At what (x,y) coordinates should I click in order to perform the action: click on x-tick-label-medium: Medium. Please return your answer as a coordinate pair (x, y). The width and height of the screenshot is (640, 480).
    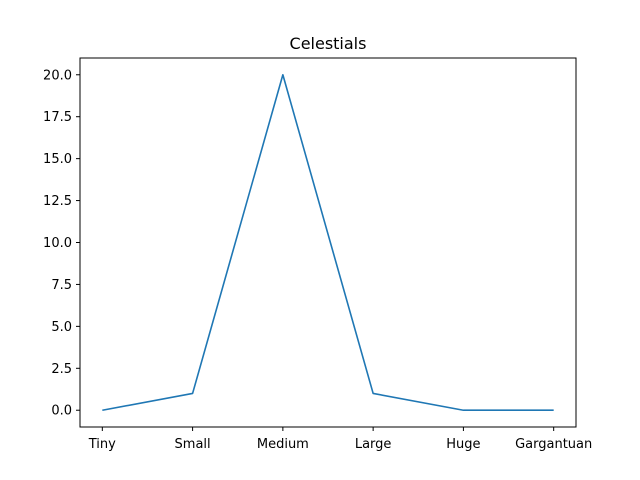
    Looking at the image, I should click on (283, 444).